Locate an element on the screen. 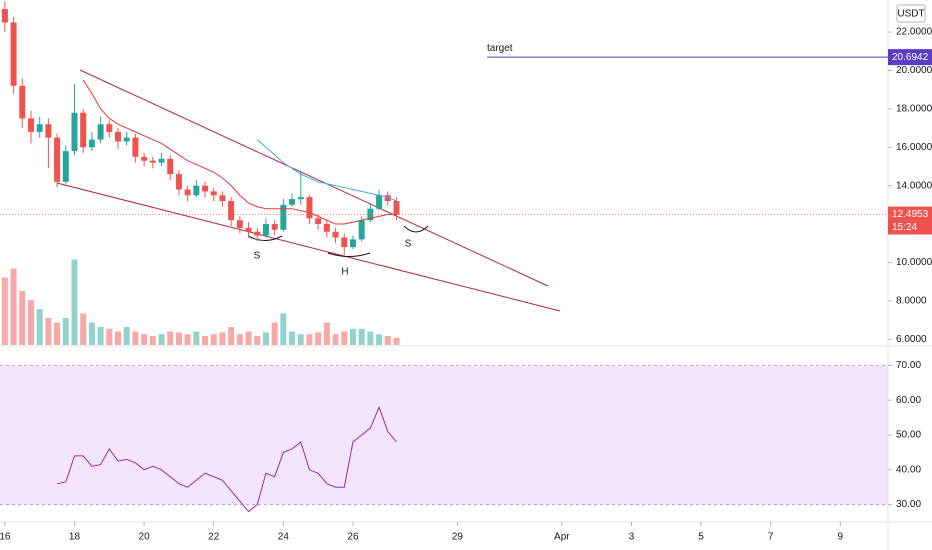 The image size is (932, 550). currency-box is located at coordinates (911, 13).